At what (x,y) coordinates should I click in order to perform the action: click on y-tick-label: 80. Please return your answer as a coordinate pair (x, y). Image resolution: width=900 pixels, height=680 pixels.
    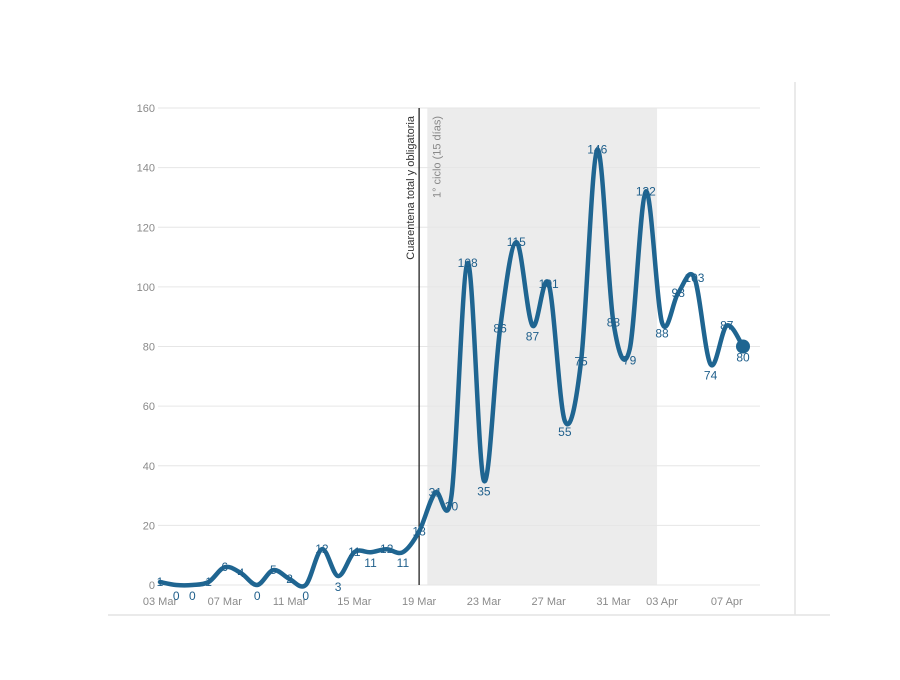
    Looking at the image, I should click on (149, 348).